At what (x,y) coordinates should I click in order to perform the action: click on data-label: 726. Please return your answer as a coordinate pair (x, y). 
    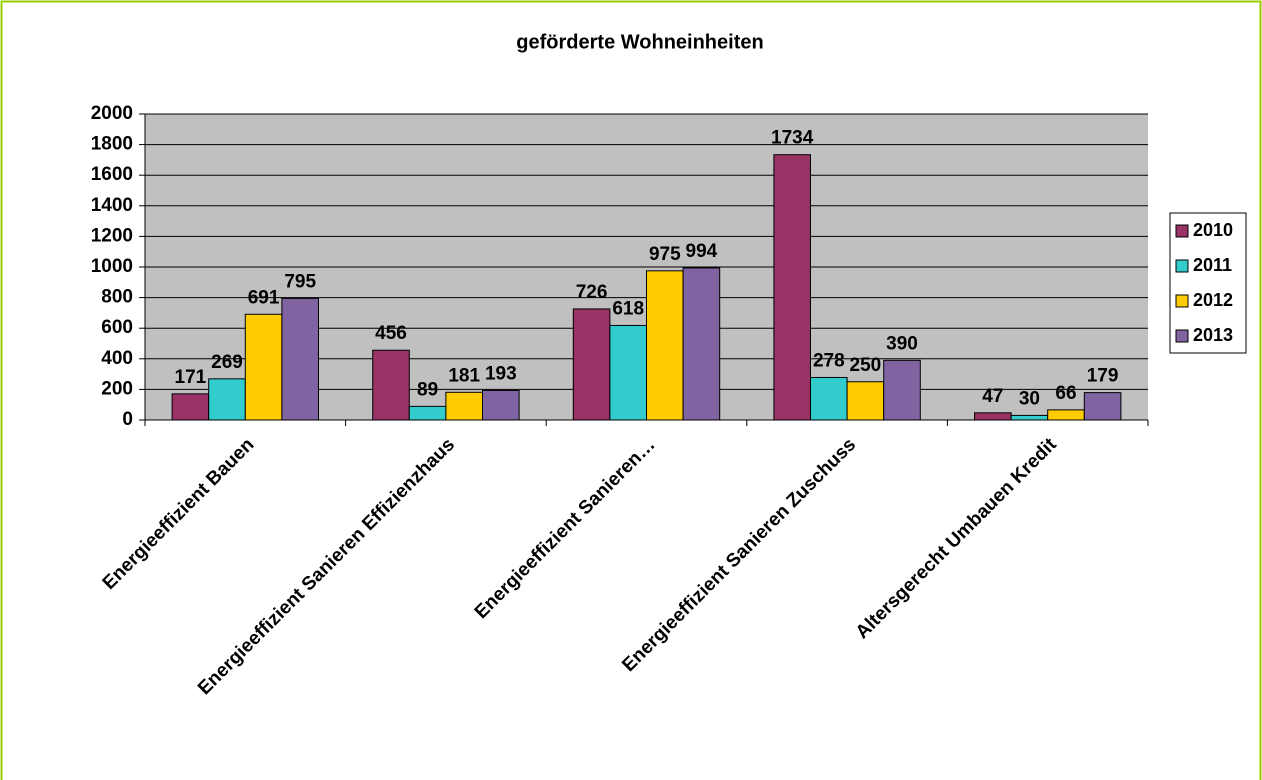
    Looking at the image, I should click on (592, 292).